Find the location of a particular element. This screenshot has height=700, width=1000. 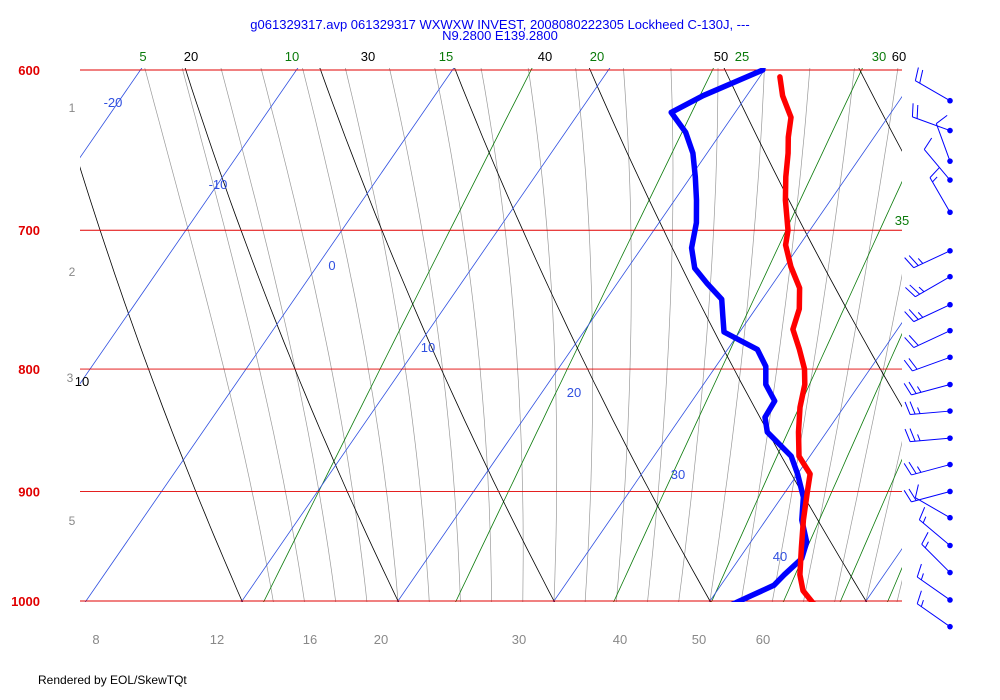

dry-adiabat-label: 50 is located at coordinates (721, 56).